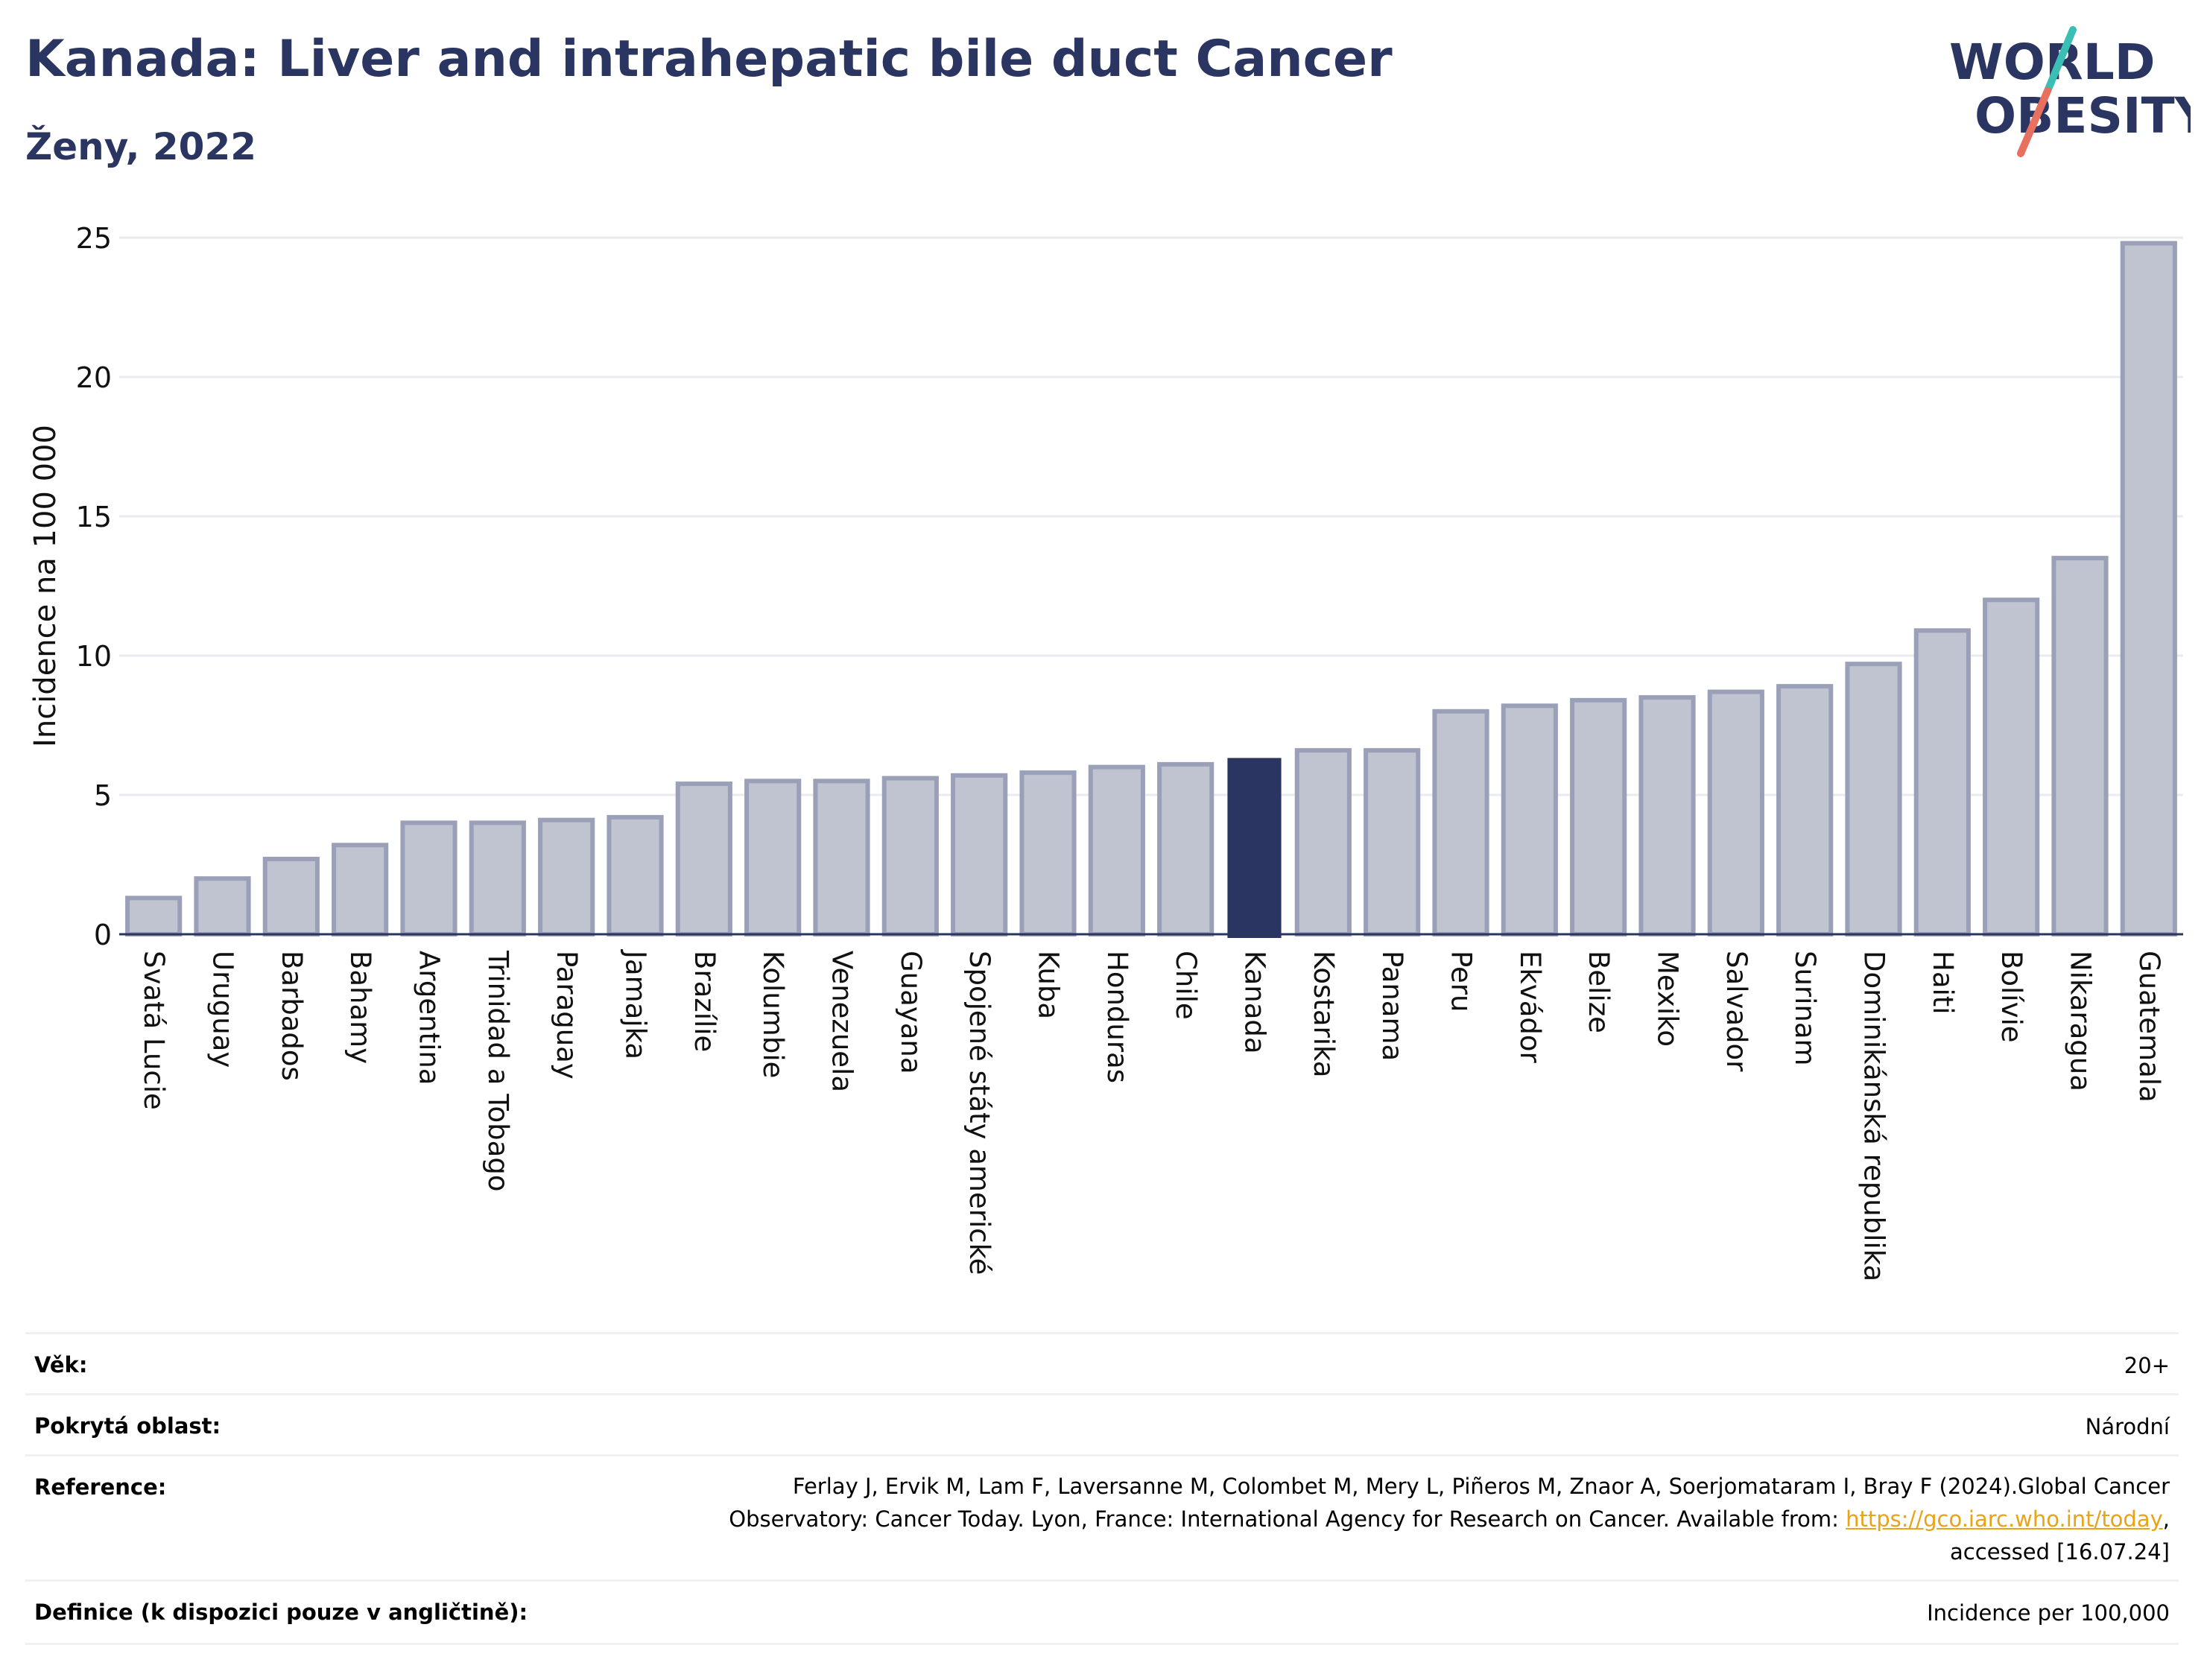  What do you see at coordinates (141, 146) in the screenshot?
I see `chart-subtitle: Ženy, 2022` at bounding box center [141, 146].